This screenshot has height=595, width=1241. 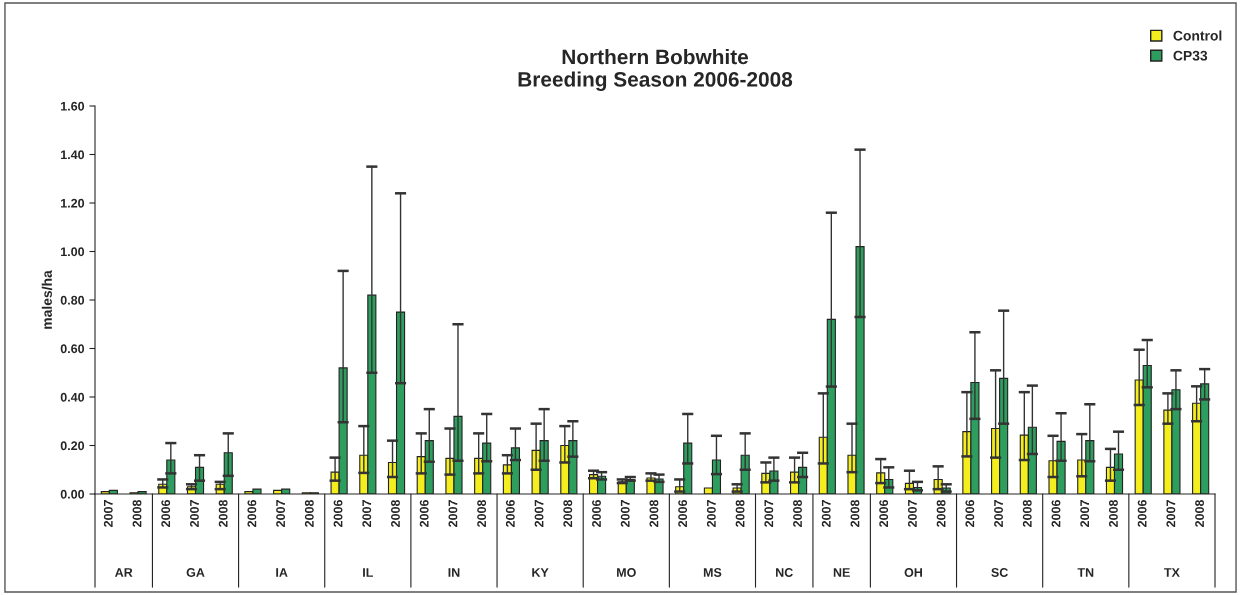 I want to click on text: MO, so click(x=626, y=572).